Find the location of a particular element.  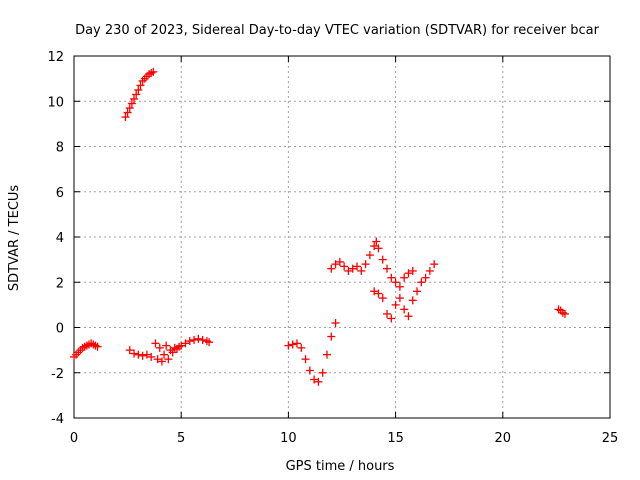

y-tick-label: 10 is located at coordinates (55, 102).